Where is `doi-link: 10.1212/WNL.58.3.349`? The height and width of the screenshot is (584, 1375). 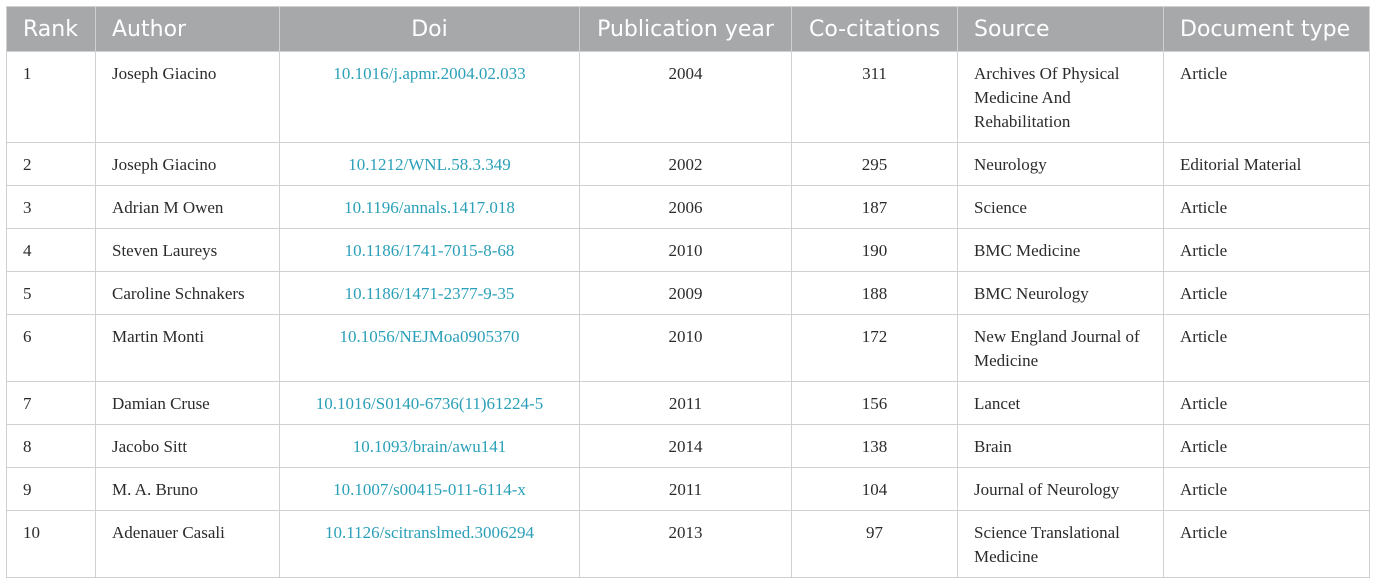
doi-link: 10.1212/WNL.58.3.349 is located at coordinates (429, 164).